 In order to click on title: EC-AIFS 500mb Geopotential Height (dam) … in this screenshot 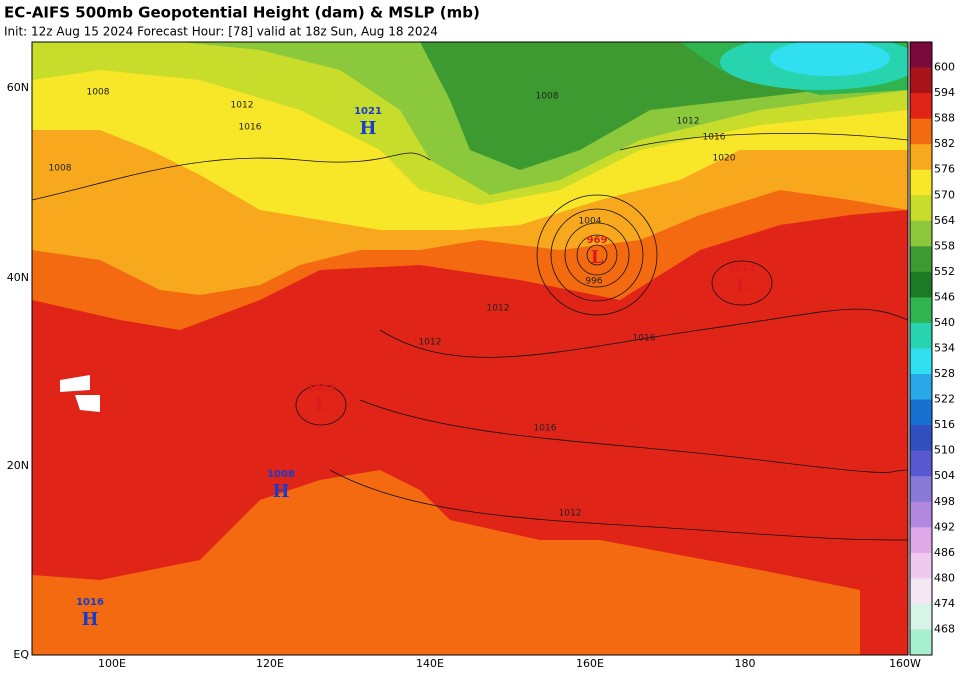, I will do `click(242, 13)`.